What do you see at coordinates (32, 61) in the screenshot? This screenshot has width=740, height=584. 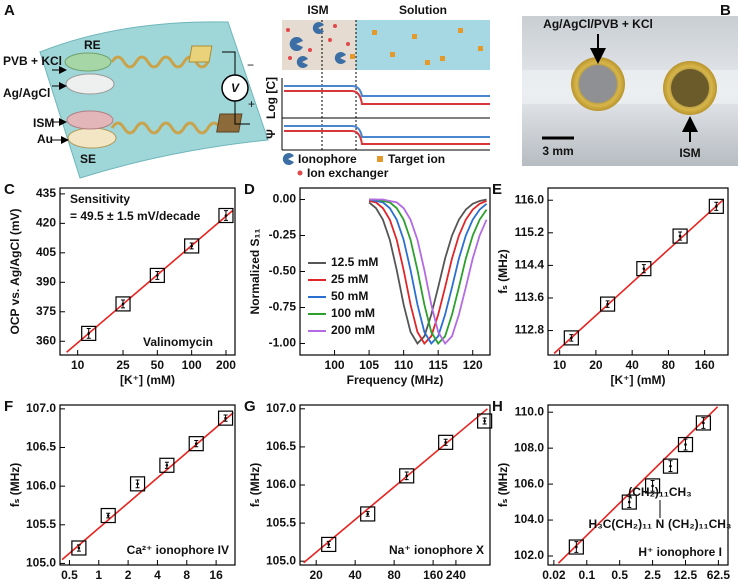 I see `label: PVB + KCl` at bounding box center [32, 61].